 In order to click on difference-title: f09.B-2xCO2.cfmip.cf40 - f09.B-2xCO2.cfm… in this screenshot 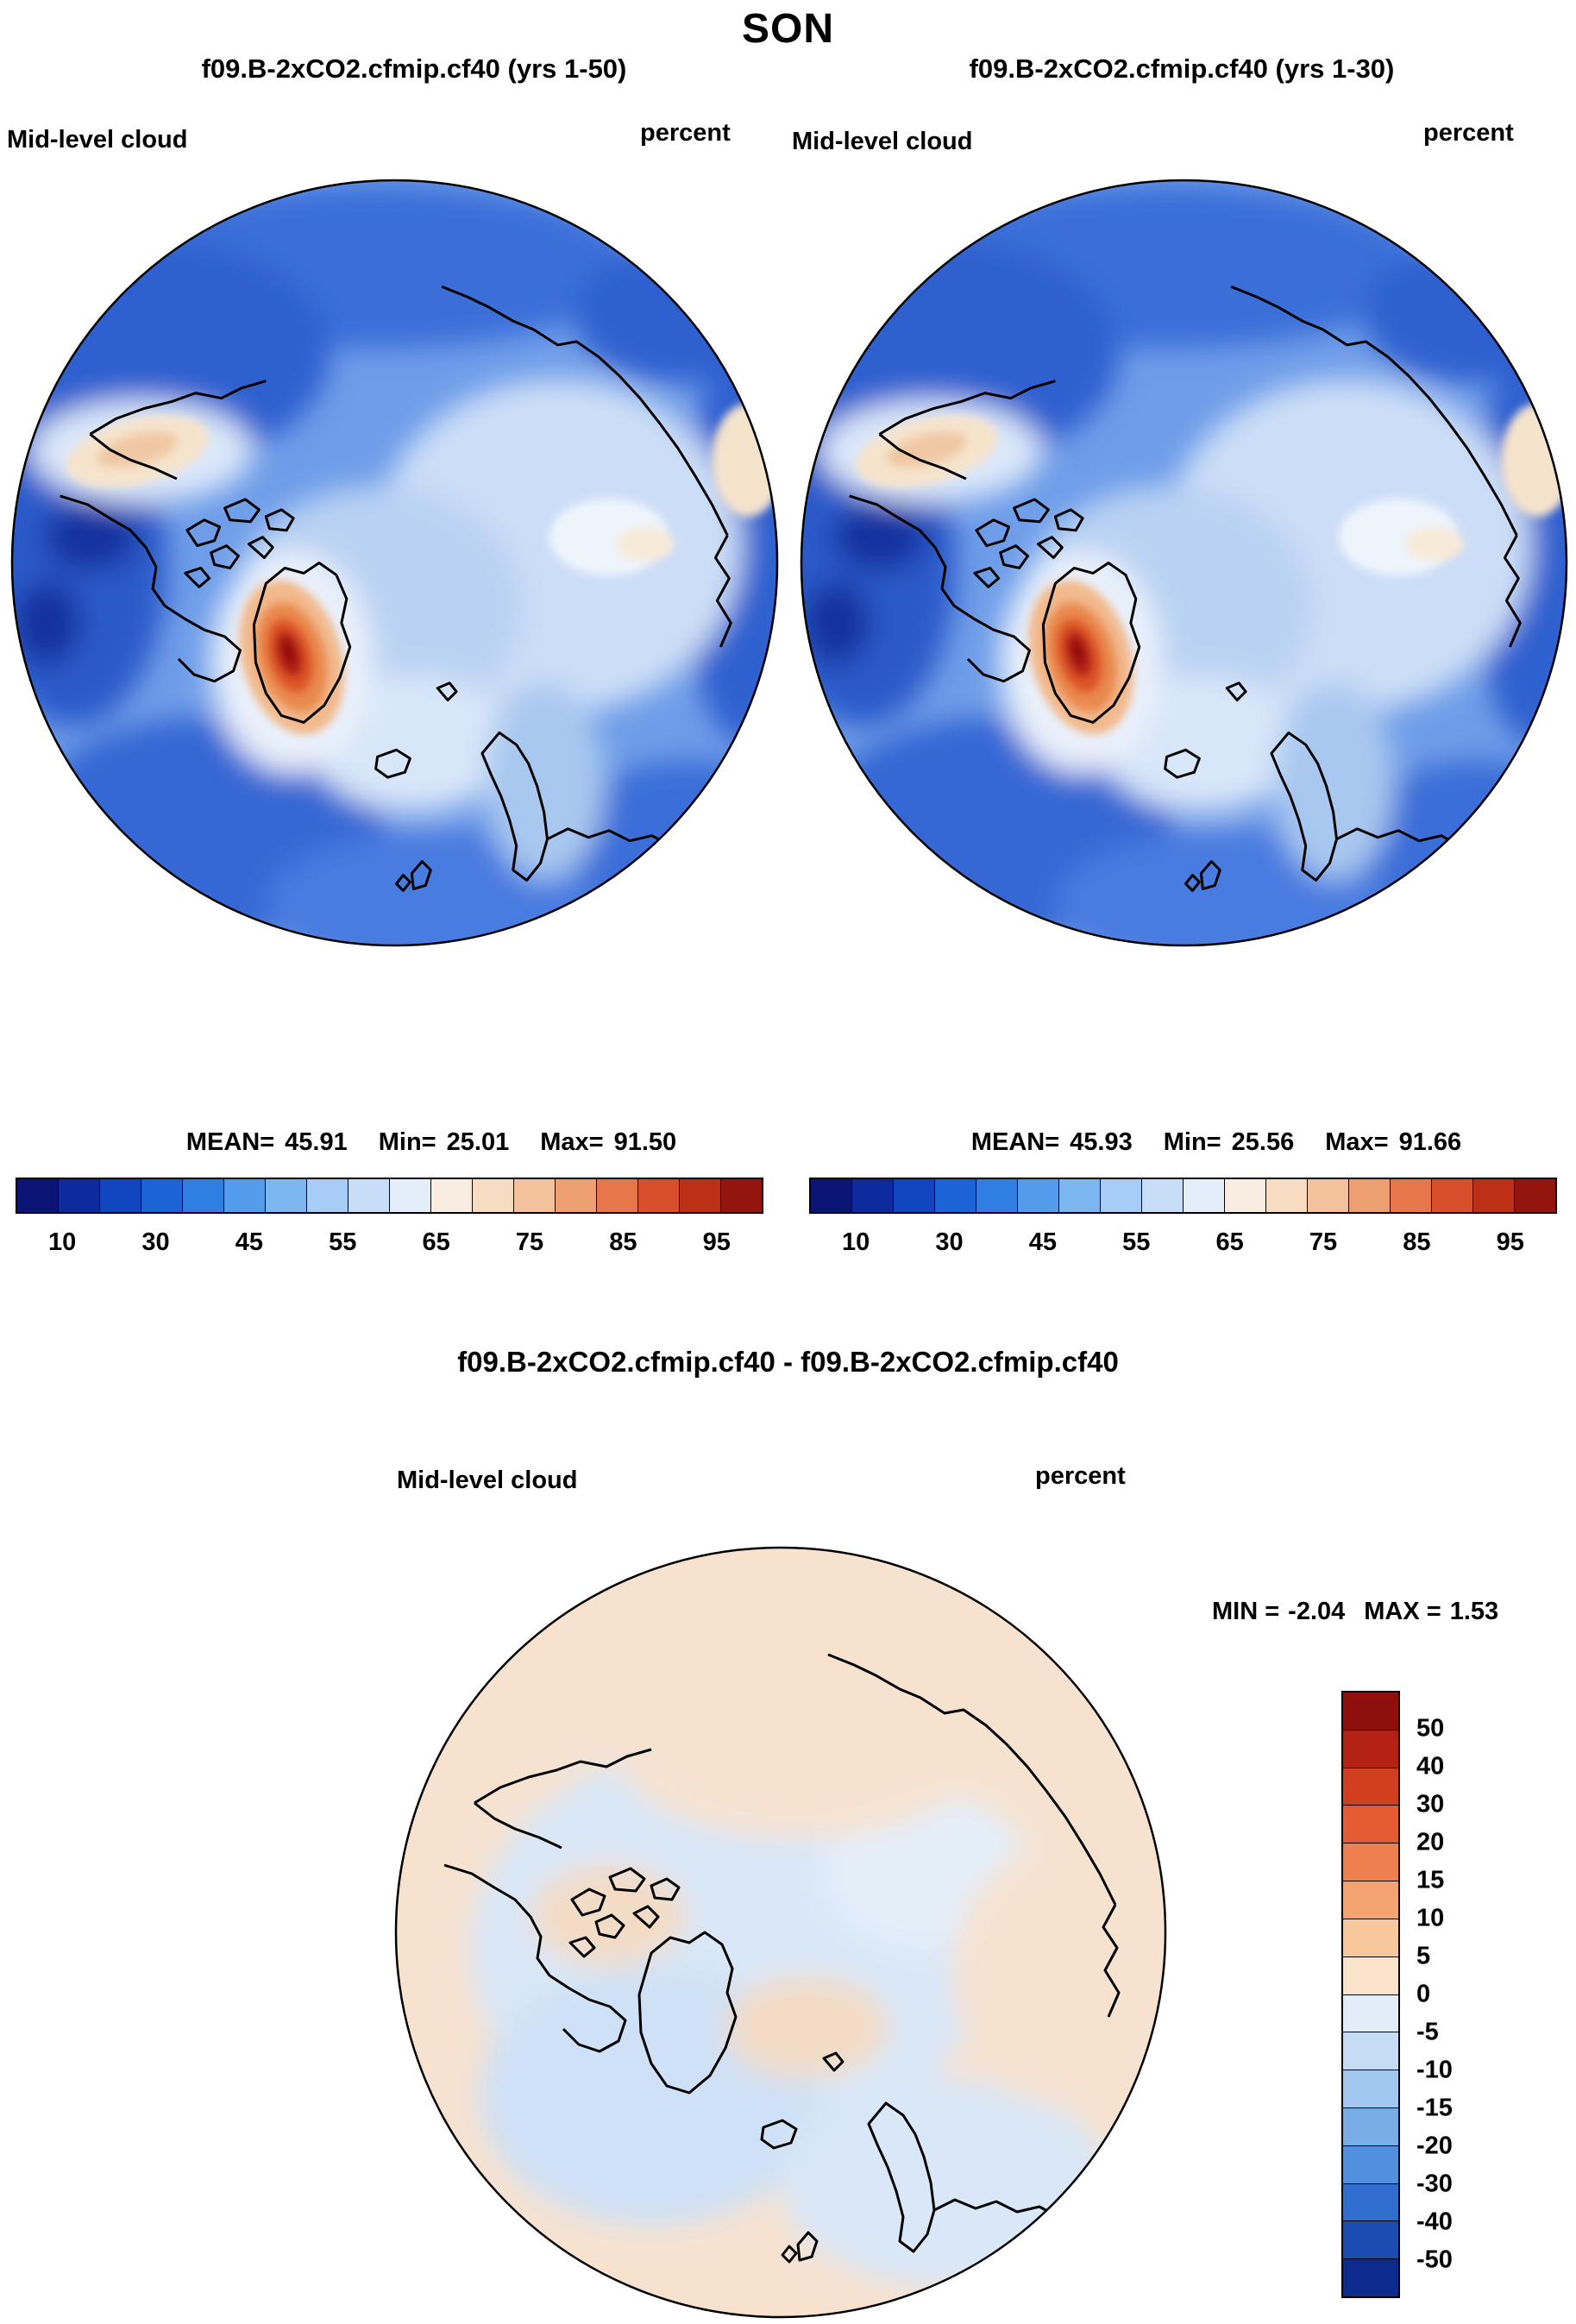, I will do `click(788, 1362)`.